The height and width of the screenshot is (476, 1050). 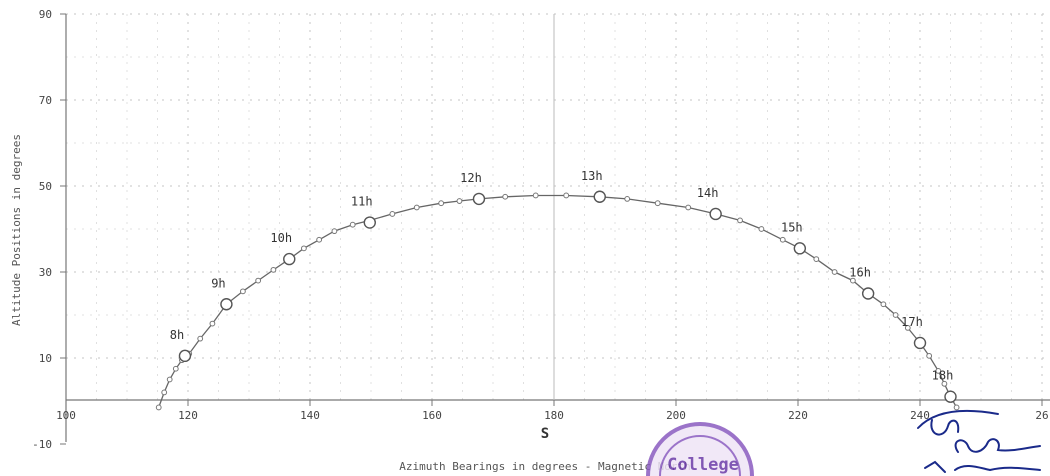 What do you see at coordinates (45, 100) in the screenshot?
I see `y-tick-label: 70` at bounding box center [45, 100].